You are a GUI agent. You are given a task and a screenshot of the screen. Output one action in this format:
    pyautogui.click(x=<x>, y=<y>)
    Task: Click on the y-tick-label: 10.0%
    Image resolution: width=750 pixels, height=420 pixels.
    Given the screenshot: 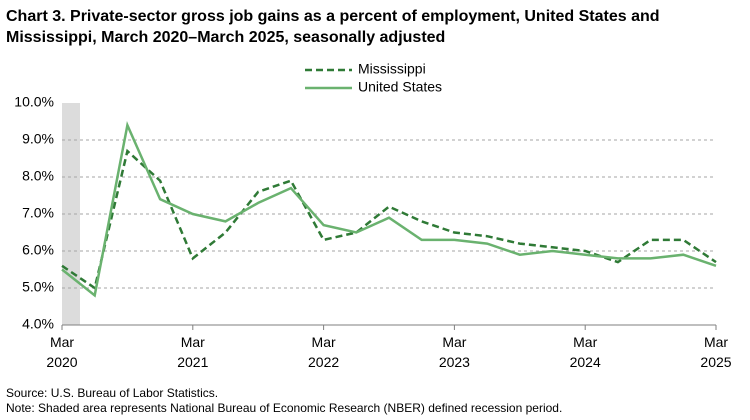 What is the action you would take?
    pyautogui.click(x=34, y=102)
    